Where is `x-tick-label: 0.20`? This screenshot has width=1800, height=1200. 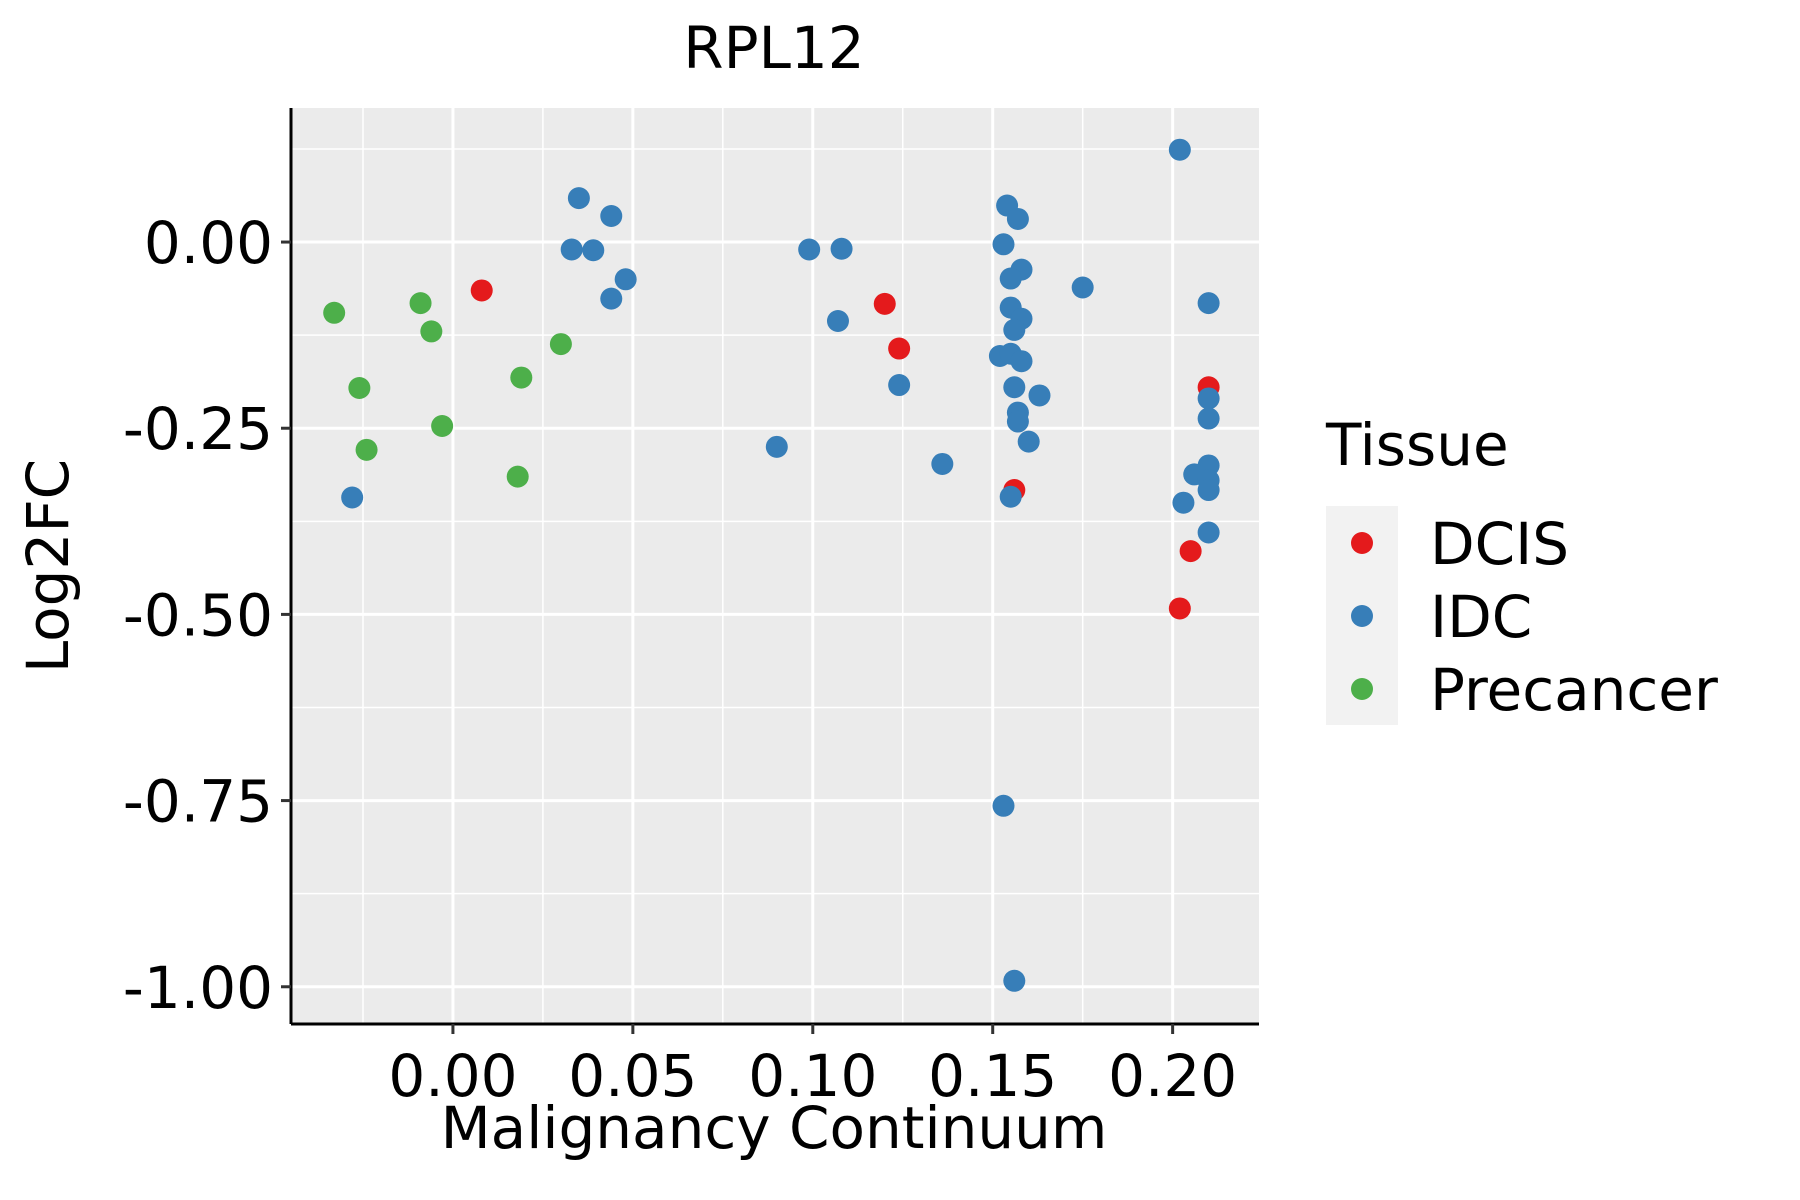 x-tick-label: 0.20 is located at coordinates (1172, 1076).